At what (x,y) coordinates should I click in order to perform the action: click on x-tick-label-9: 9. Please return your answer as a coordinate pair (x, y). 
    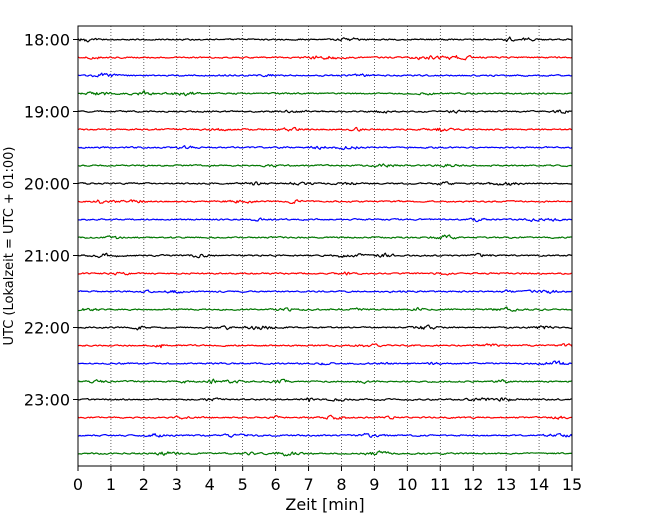
    Looking at the image, I should click on (374, 484).